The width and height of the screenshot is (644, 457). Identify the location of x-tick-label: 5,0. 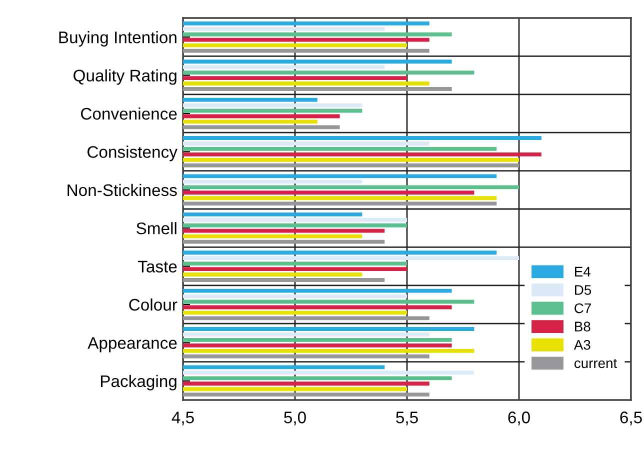
(295, 419).